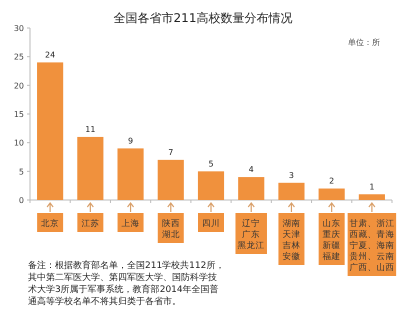 The image size is (406, 315). What do you see at coordinates (90, 223) in the screenshot?
I see `x-tick-label: 江苏` at bounding box center [90, 223].